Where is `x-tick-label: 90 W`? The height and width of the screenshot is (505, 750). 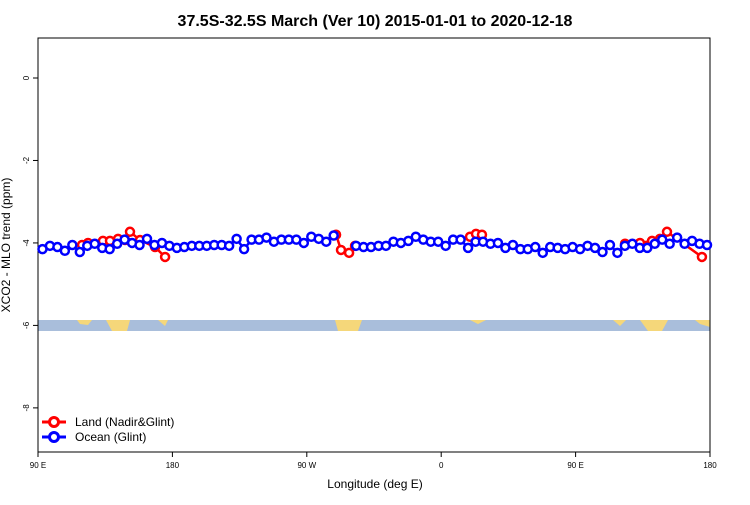
x-tick-label: 90 W is located at coordinates (306, 465).